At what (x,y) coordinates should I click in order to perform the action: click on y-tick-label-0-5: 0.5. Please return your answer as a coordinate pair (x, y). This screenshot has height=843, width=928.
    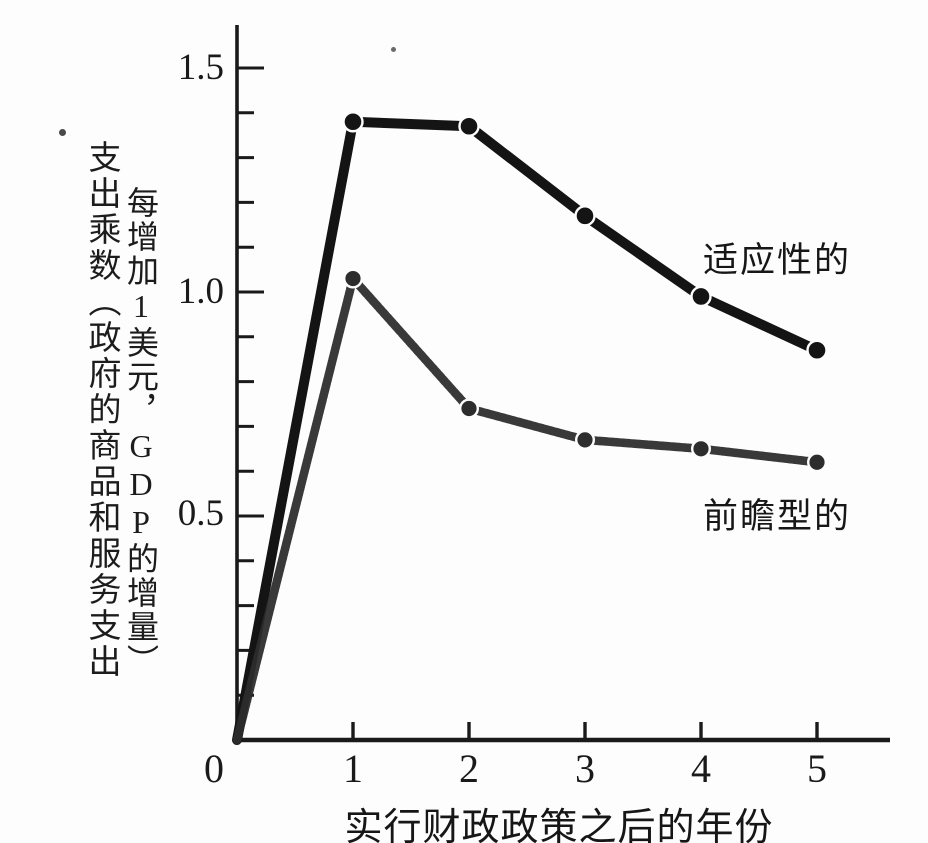
    Looking at the image, I should click on (200, 513).